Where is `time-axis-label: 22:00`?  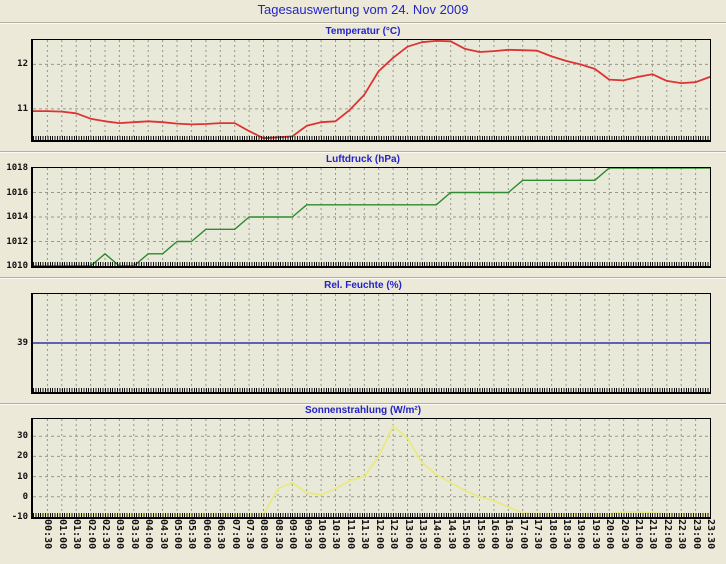 time-axis-label: 22:00 is located at coordinates (667, 534).